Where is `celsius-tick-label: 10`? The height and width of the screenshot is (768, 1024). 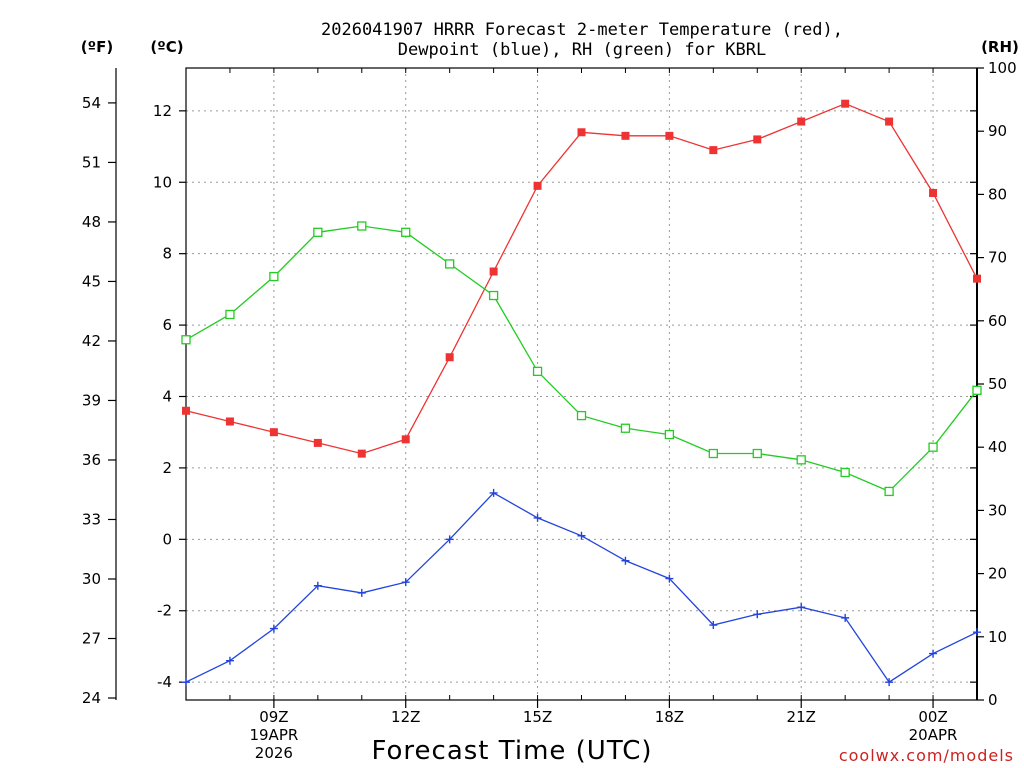
celsius-tick-label: 10 is located at coordinates (162, 182).